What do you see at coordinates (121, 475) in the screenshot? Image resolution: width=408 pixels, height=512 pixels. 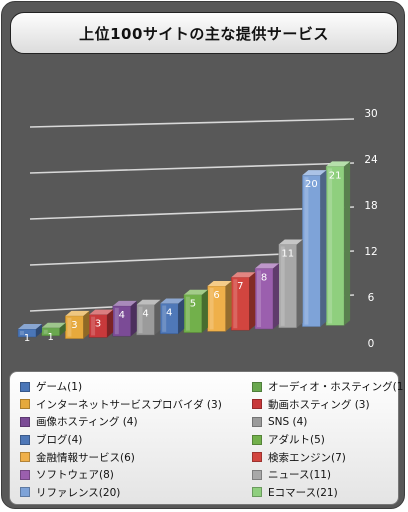 I see `legend-item: ソフトウェア(8)` at bounding box center [121, 475].